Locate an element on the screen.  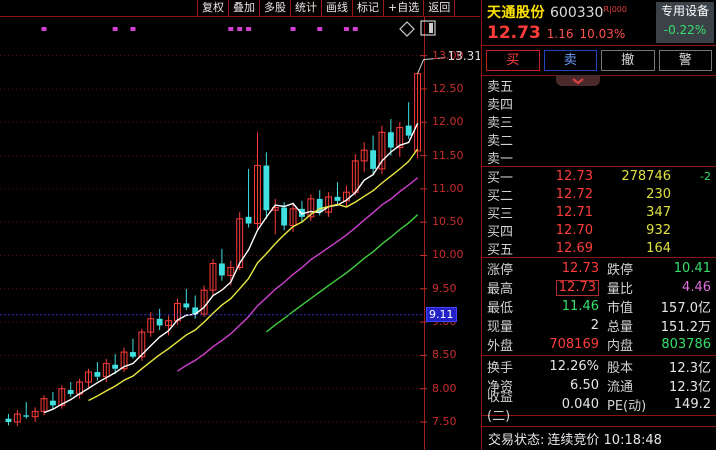
order-book-row: 买五 12.69 164 is located at coordinates (599, 248).